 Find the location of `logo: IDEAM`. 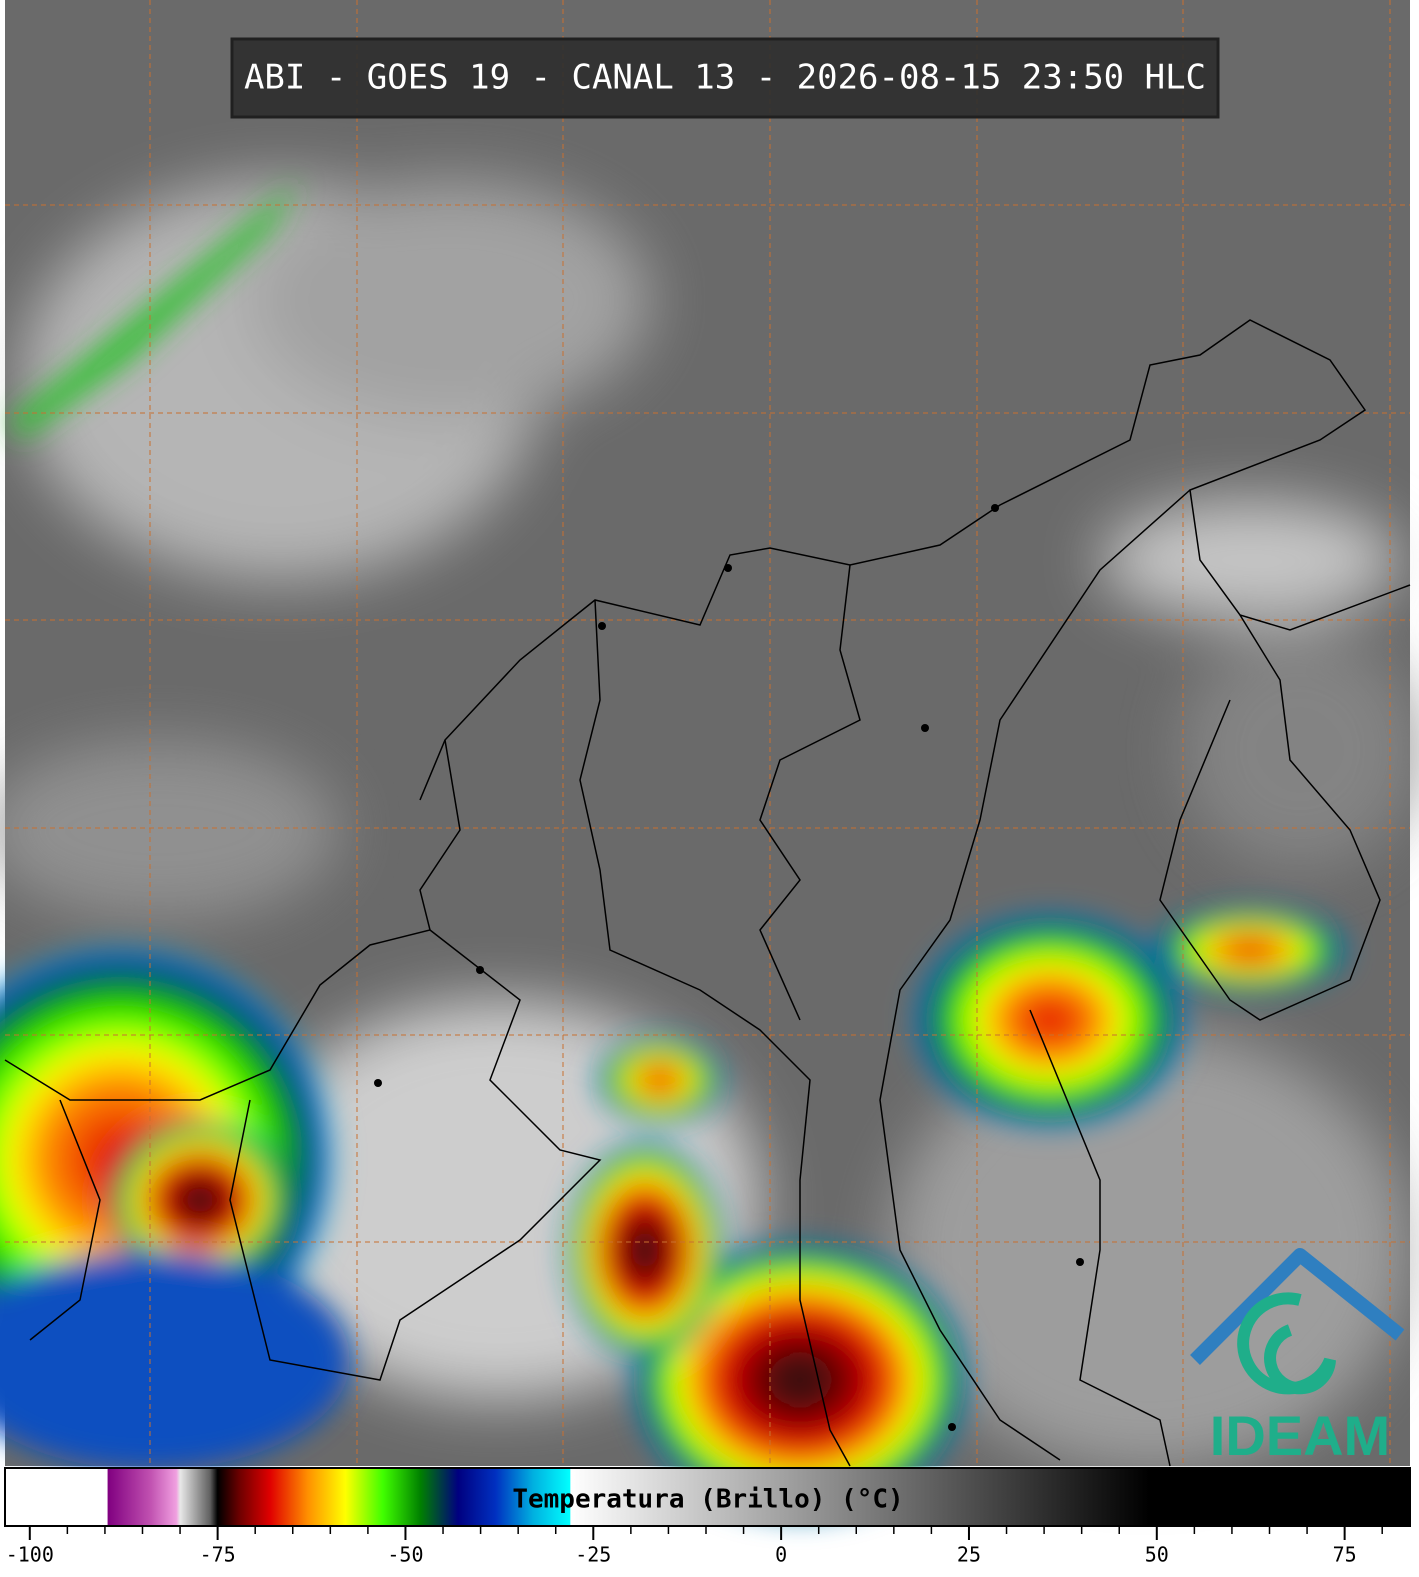

logo: IDEAM is located at coordinates (1297, 1357).